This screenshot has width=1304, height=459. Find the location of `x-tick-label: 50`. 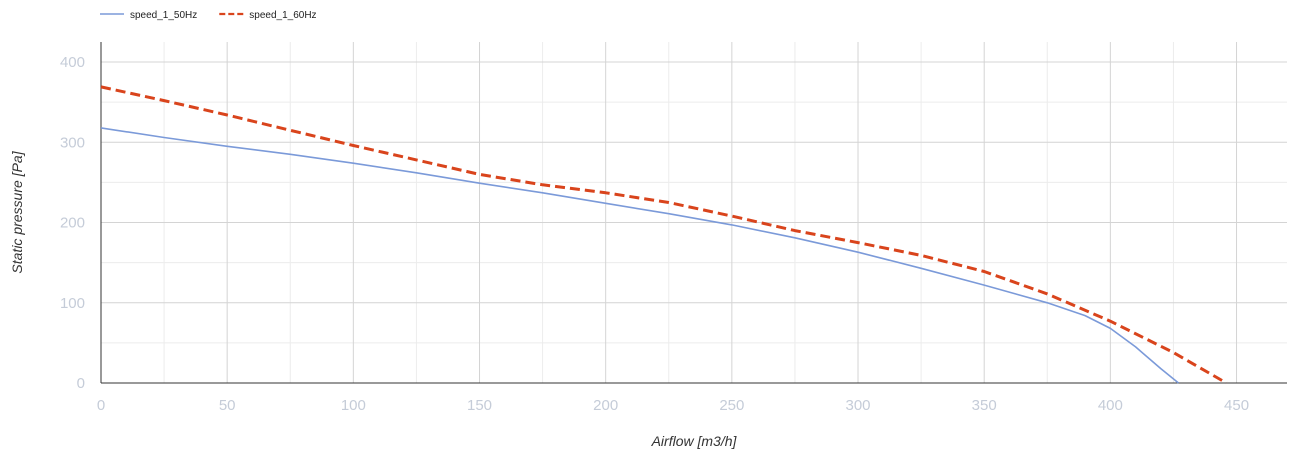

x-tick-label: 50 is located at coordinates (227, 405).